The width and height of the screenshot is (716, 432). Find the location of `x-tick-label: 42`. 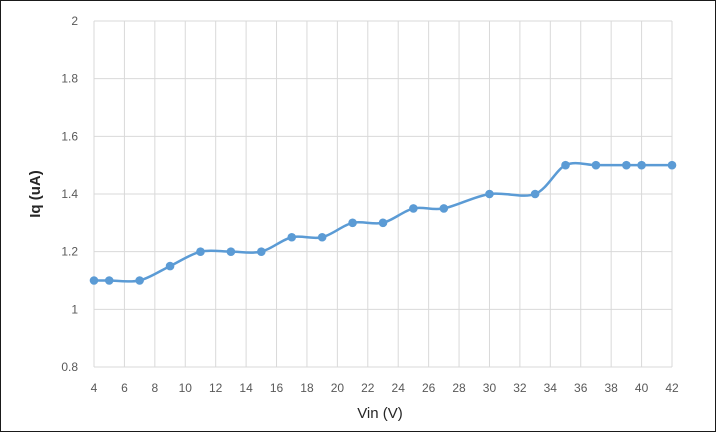

x-tick-label: 42 is located at coordinates (672, 388).